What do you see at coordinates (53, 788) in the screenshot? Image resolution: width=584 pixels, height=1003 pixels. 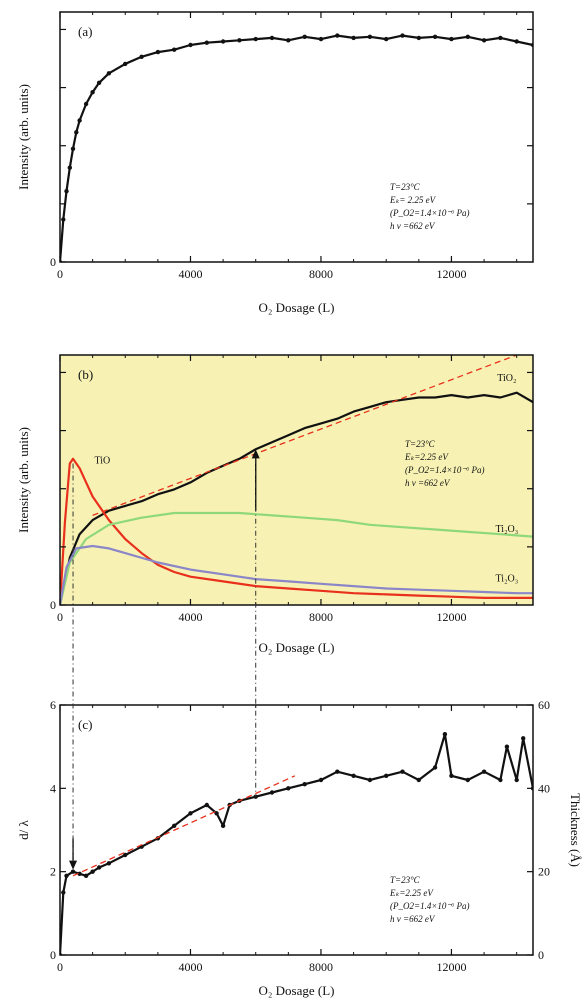 I see `y-tick-label: 4` at bounding box center [53, 788].